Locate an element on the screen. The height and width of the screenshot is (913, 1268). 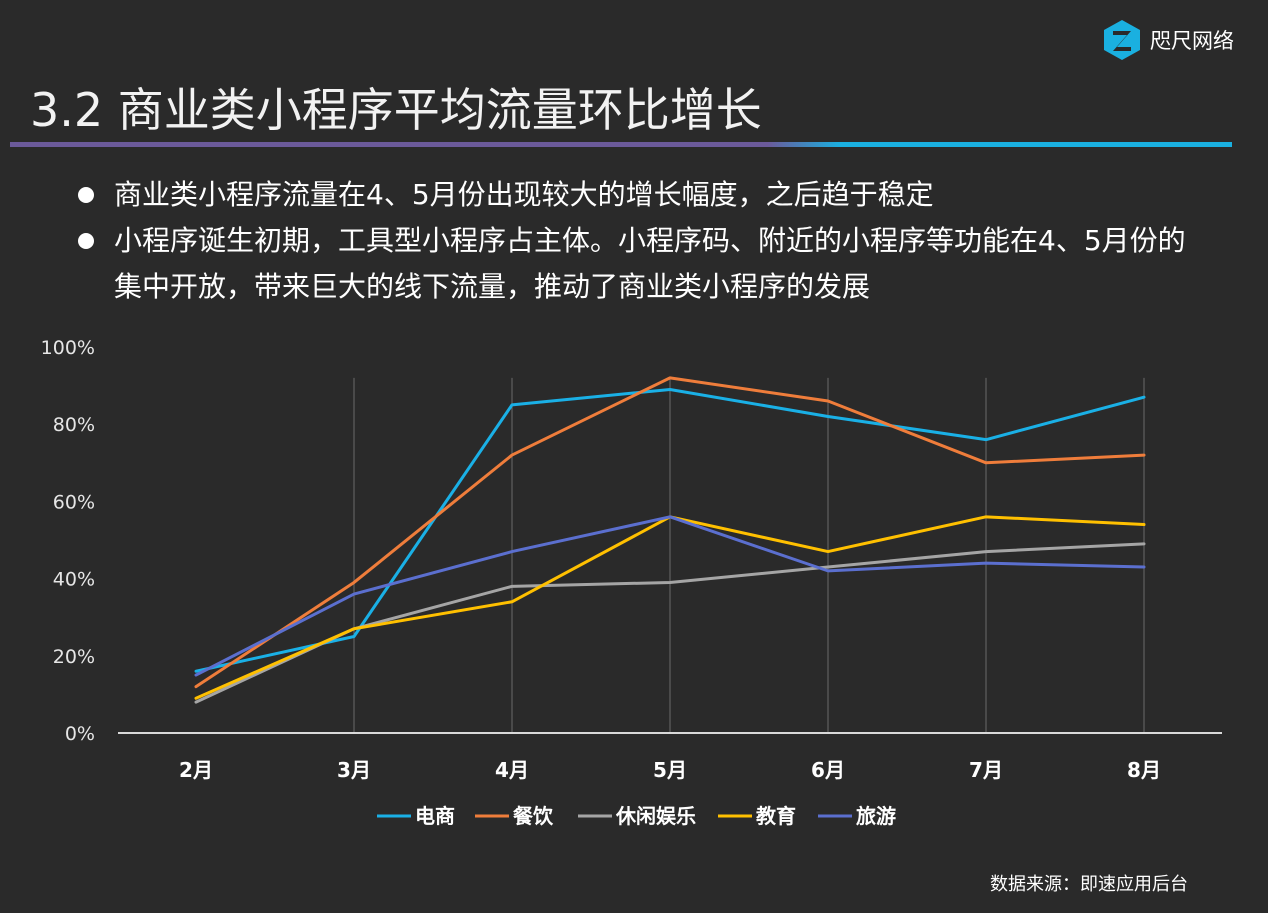
x-tick-label: 6月 is located at coordinates (828, 770).